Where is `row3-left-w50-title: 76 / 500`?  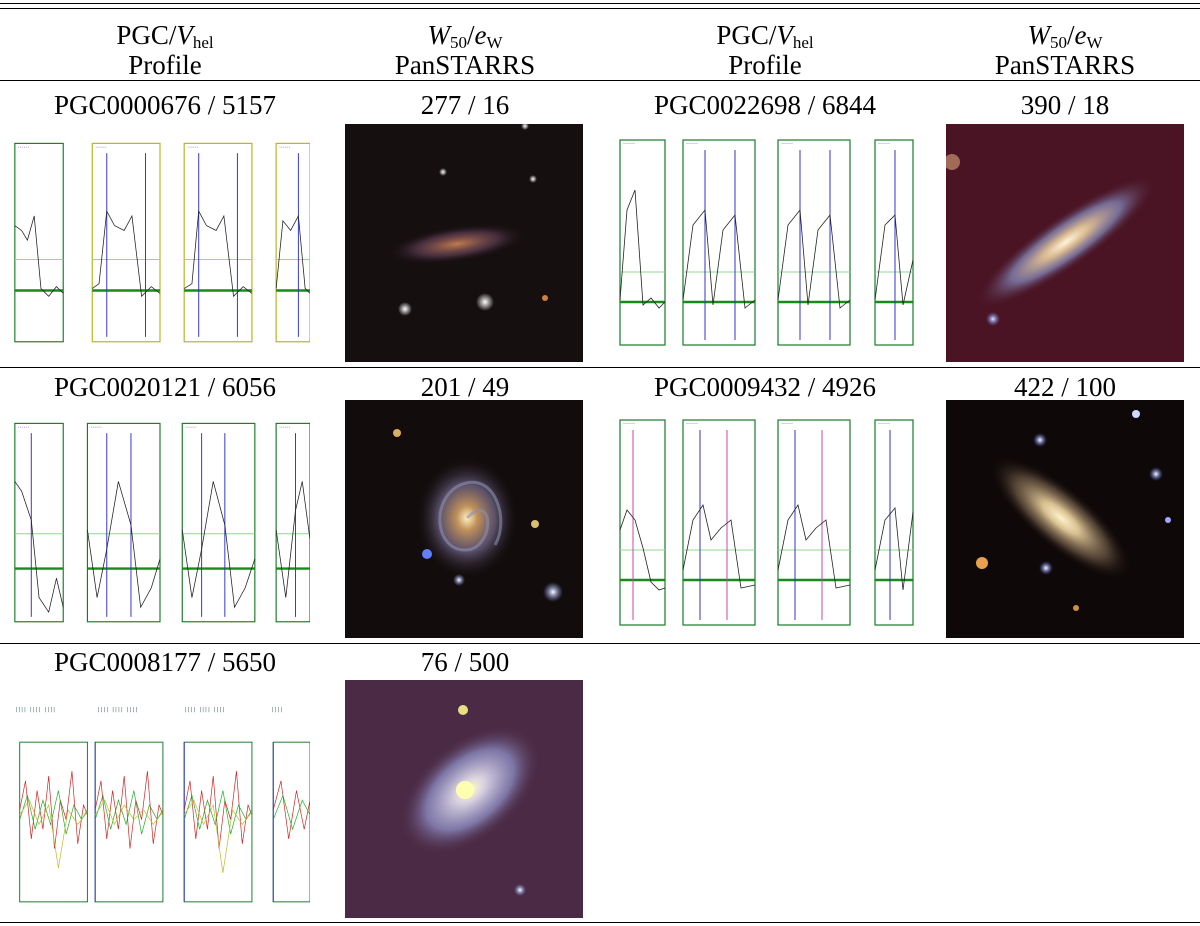 row3-left-w50-title: 76 / 500 is located at coordinates (465, 662).